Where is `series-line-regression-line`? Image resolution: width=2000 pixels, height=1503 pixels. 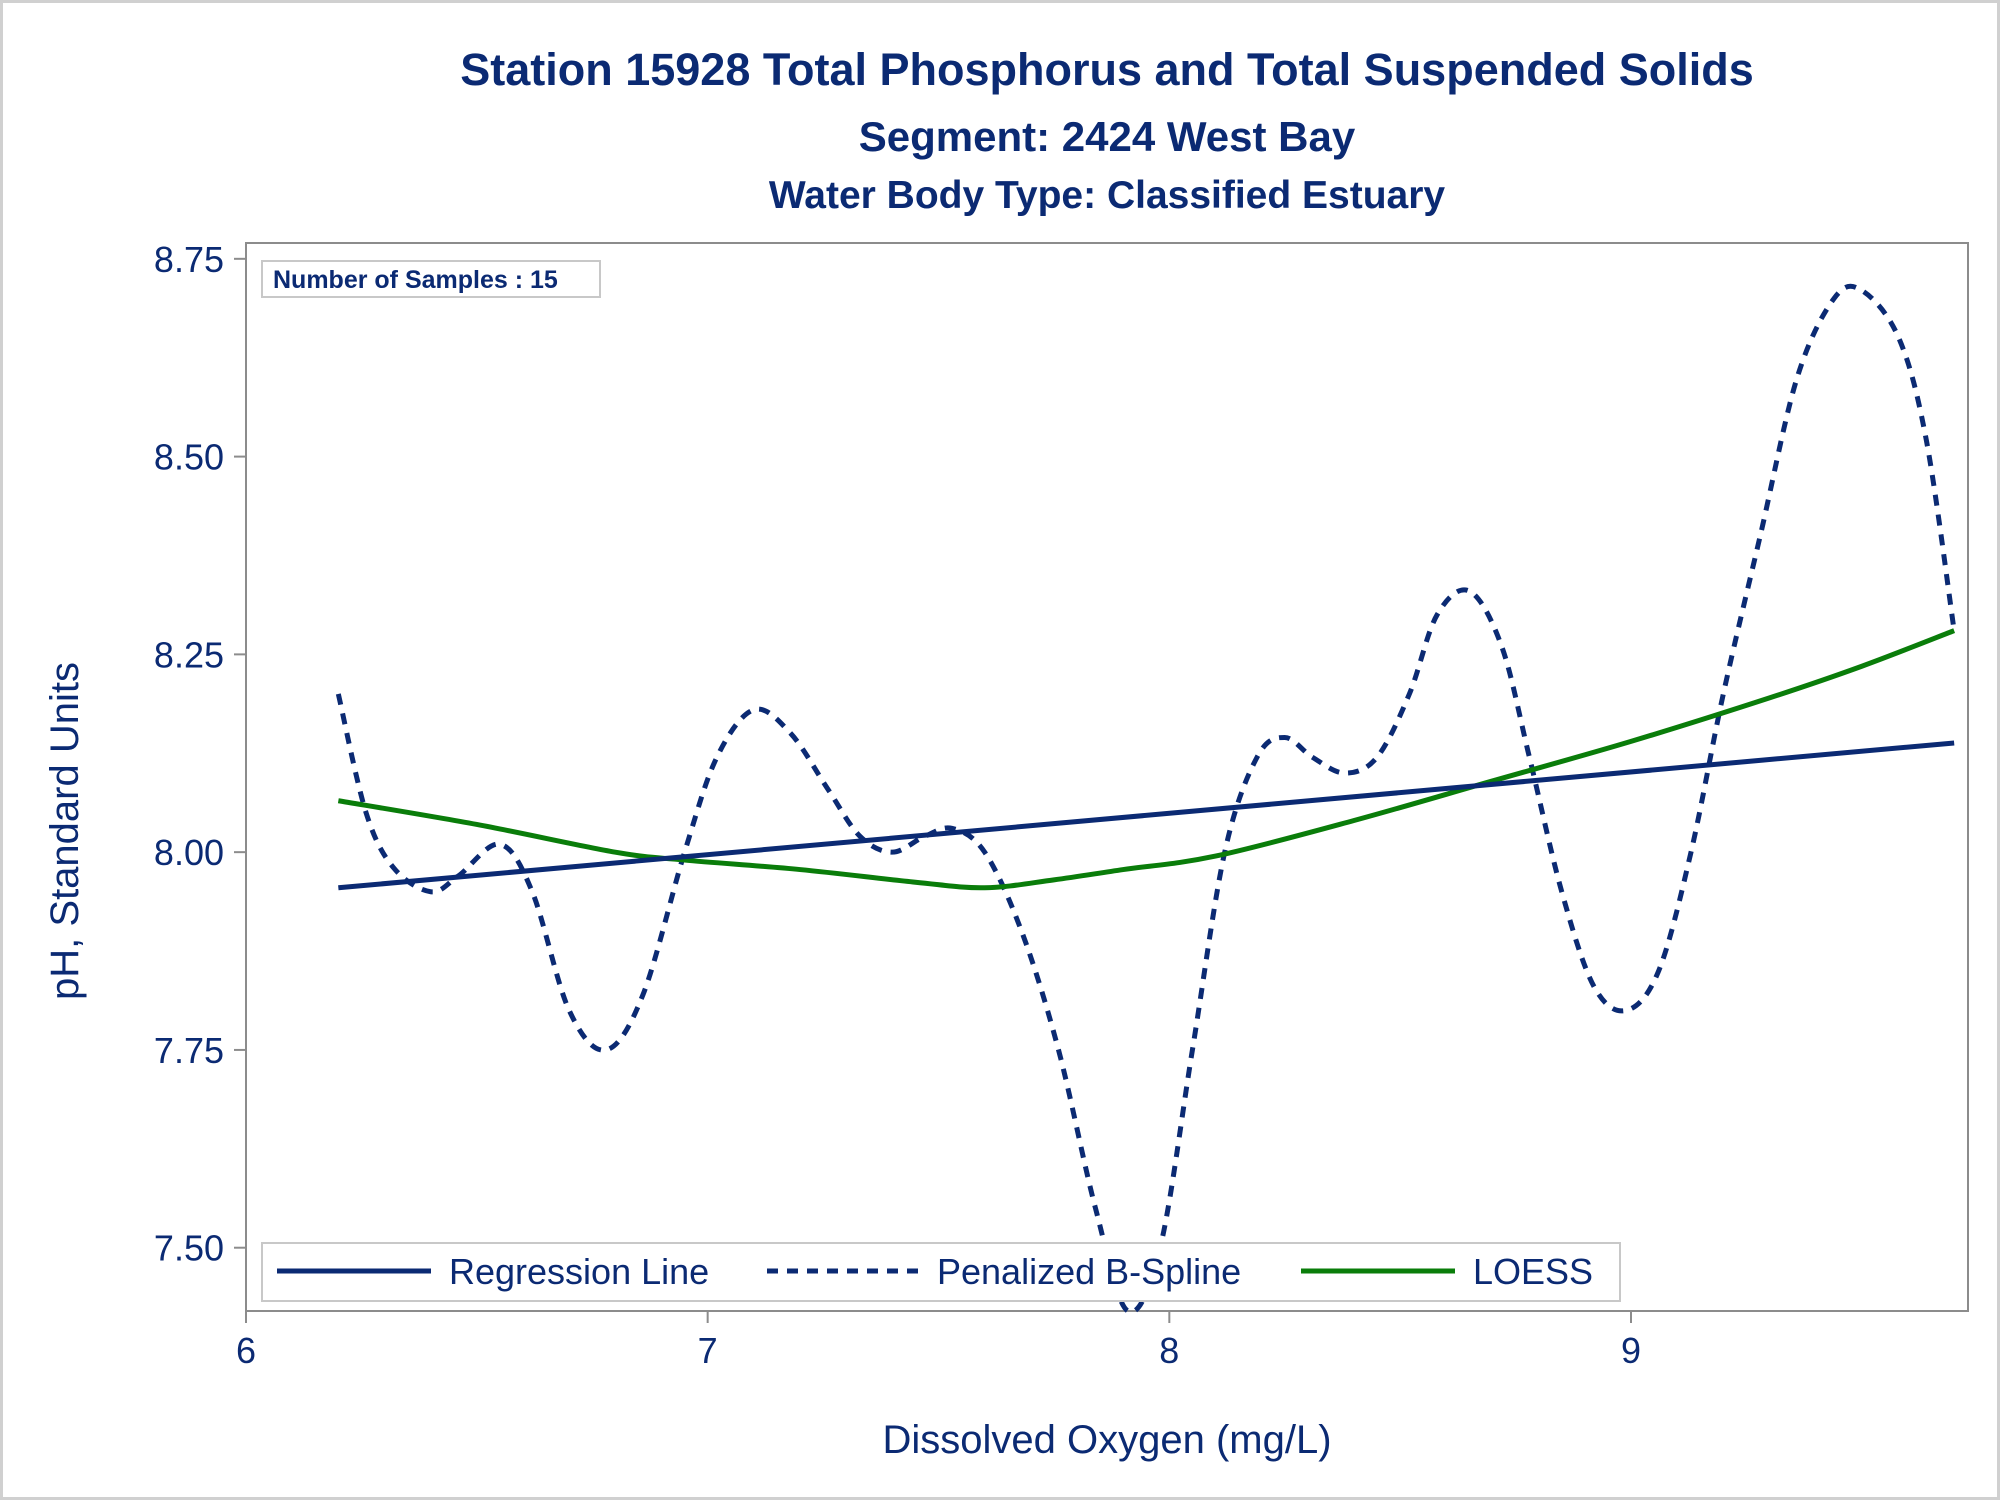 series-line-regression-line is located at coordinates (1146, 815).